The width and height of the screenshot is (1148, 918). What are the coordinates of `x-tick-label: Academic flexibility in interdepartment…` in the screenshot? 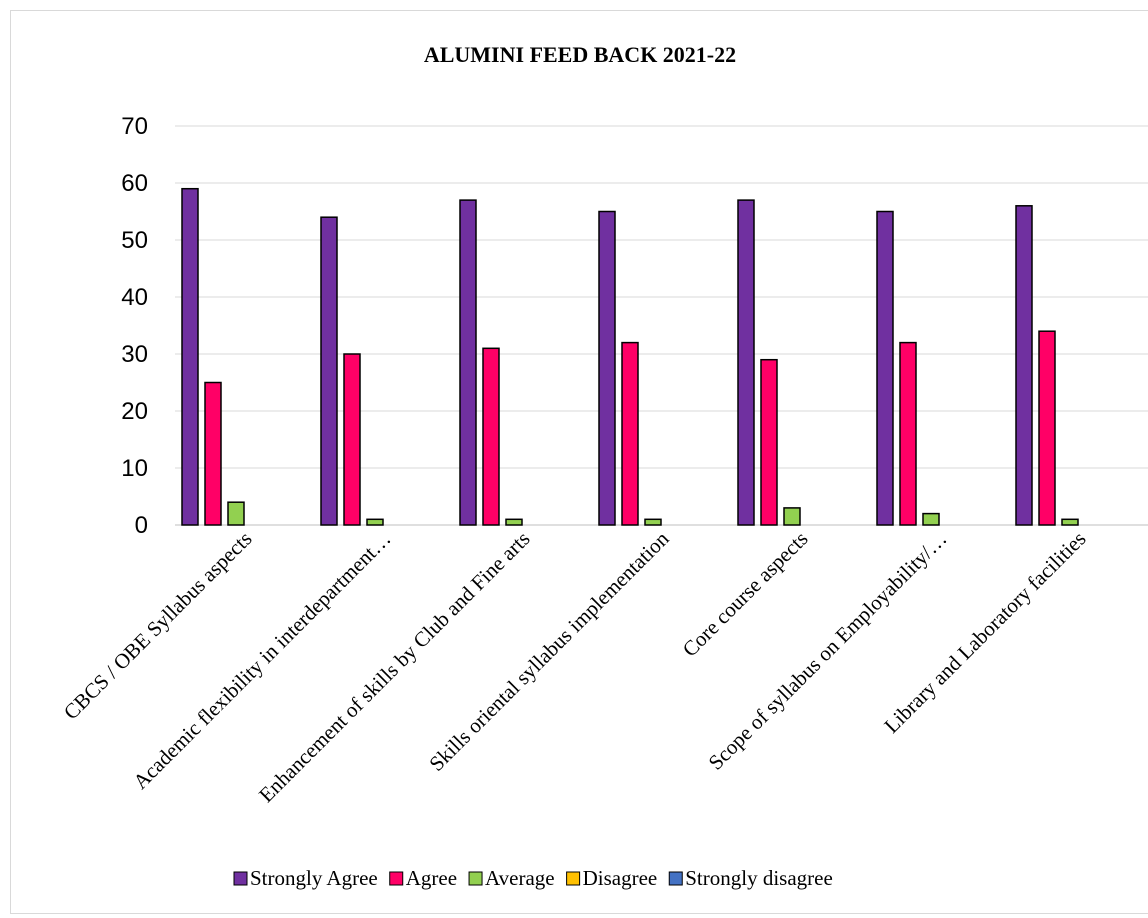 It's located at (261, 660).